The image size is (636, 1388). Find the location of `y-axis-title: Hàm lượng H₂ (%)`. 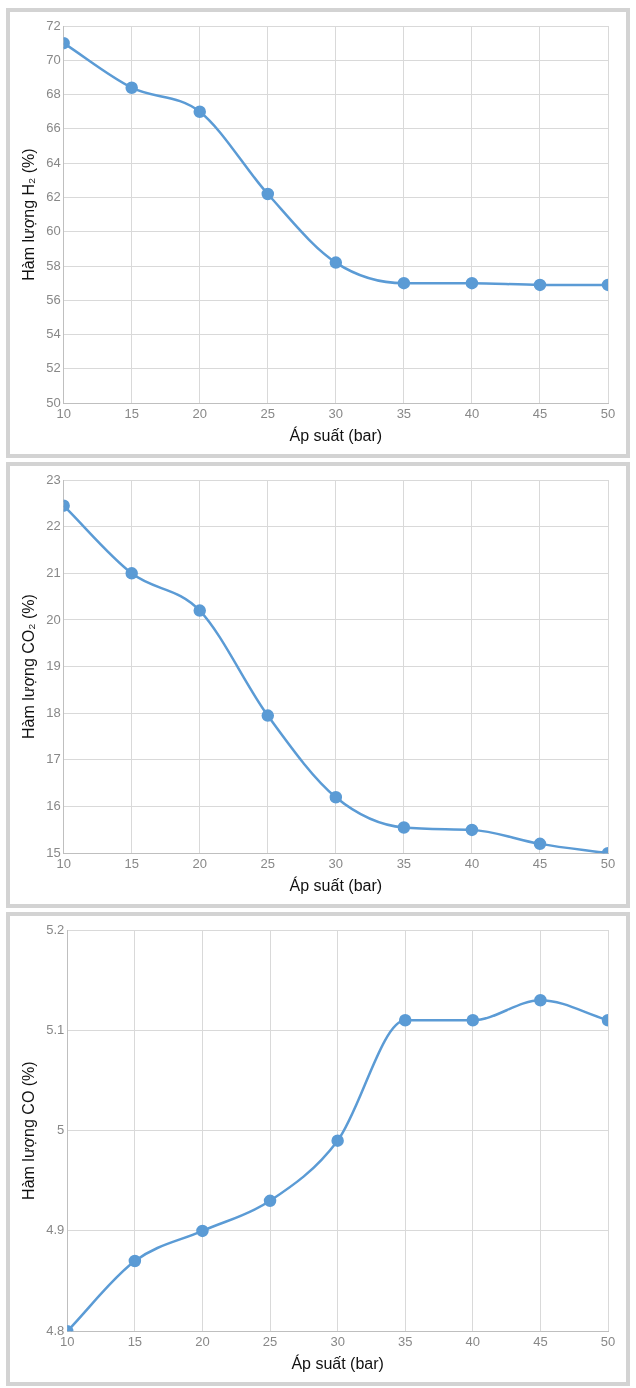

y-axis-title: Hàm lượng H₂ (%) is located at coordinates (29, 214).